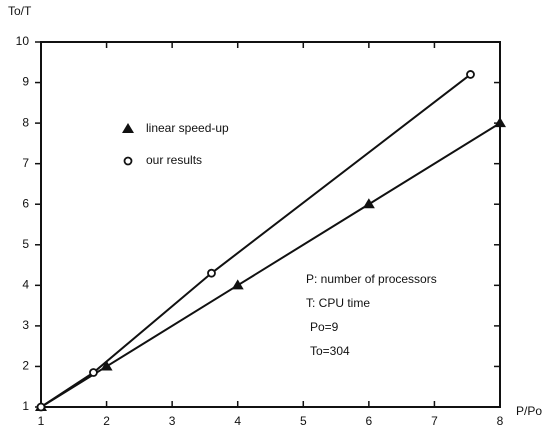 The width and height of the screenshot is (556, 428). What do you see at coordinates (500, 421) in the screenshot?
I see `x-tick-label: 8` at bounding box center [500, 421].